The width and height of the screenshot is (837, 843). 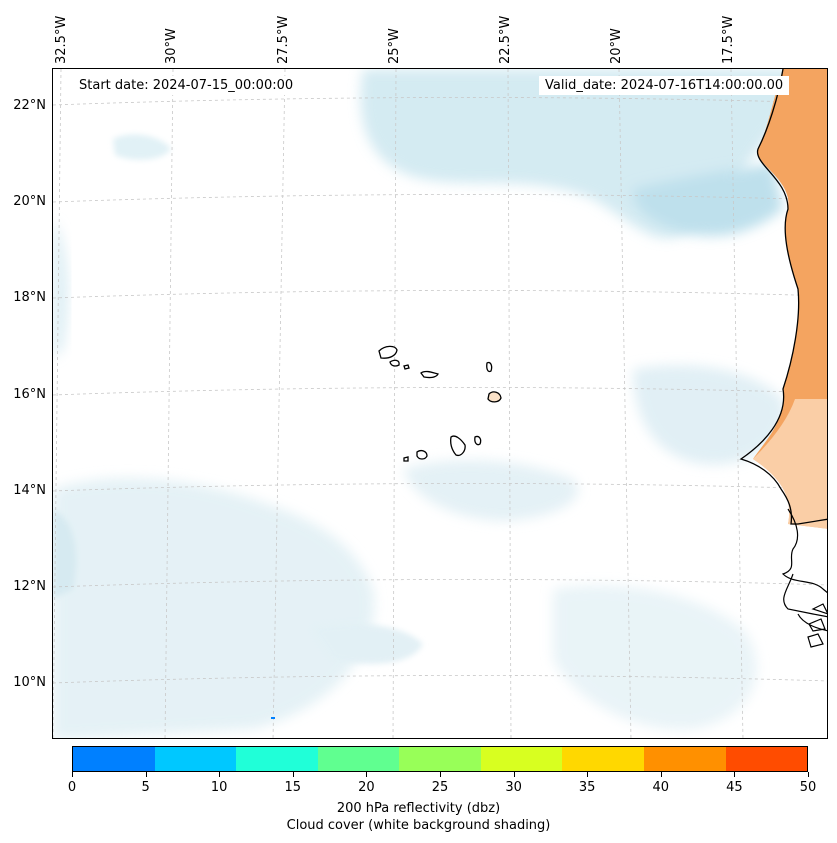 I want to click on island-brava, so click(x=406, y=459).